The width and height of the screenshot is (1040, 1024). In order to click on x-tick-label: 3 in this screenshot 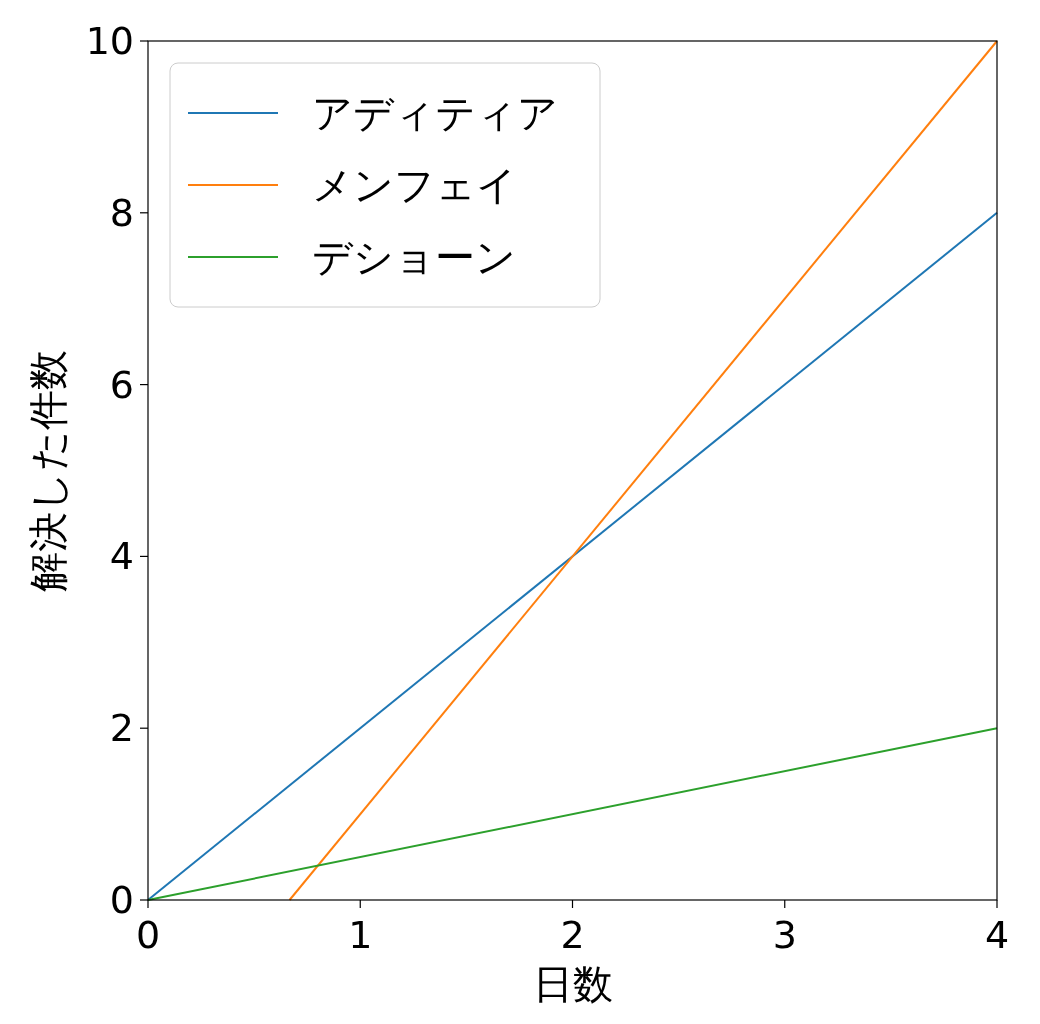, I will do `click(784, 935)`.